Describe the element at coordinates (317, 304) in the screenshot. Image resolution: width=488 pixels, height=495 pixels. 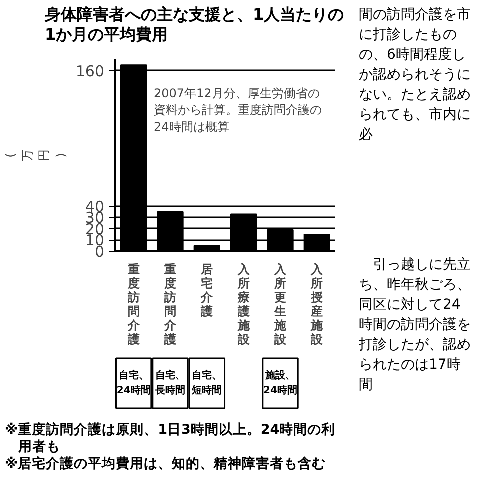
I see `x-tick-label: 入所授産施設` at that location.